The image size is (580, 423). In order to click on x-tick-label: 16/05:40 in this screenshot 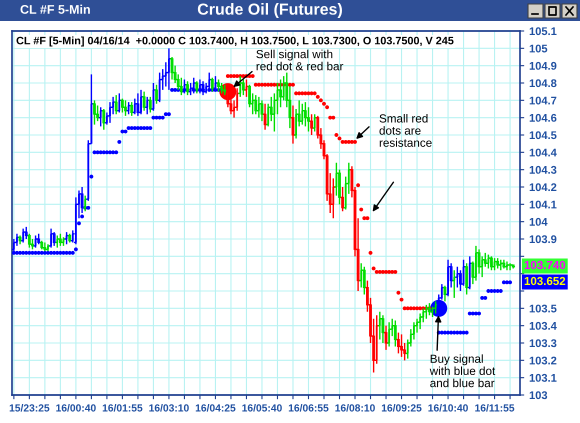, I will do `click(262, 408)`.